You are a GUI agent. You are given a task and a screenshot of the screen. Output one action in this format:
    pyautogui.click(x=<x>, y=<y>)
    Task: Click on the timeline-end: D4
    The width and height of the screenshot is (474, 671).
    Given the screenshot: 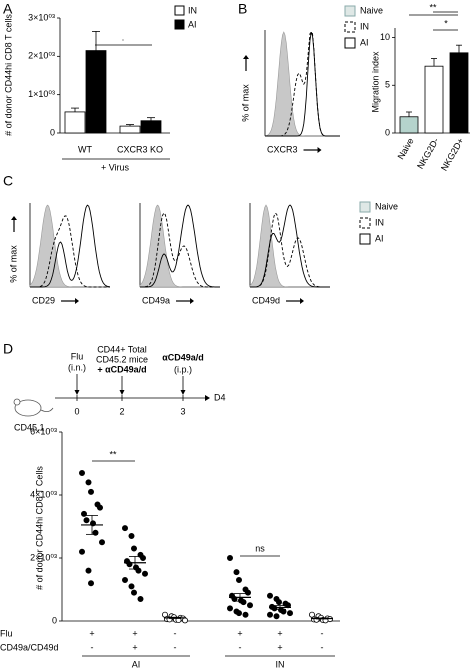 What is the action you would take?
    pyautogui.click(x=220, y=397)
    